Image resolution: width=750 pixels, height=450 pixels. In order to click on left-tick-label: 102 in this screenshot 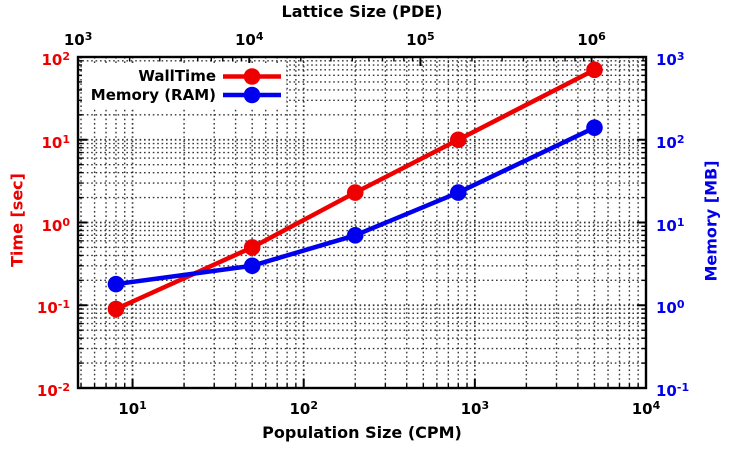, I will do `click(55, 59)`.